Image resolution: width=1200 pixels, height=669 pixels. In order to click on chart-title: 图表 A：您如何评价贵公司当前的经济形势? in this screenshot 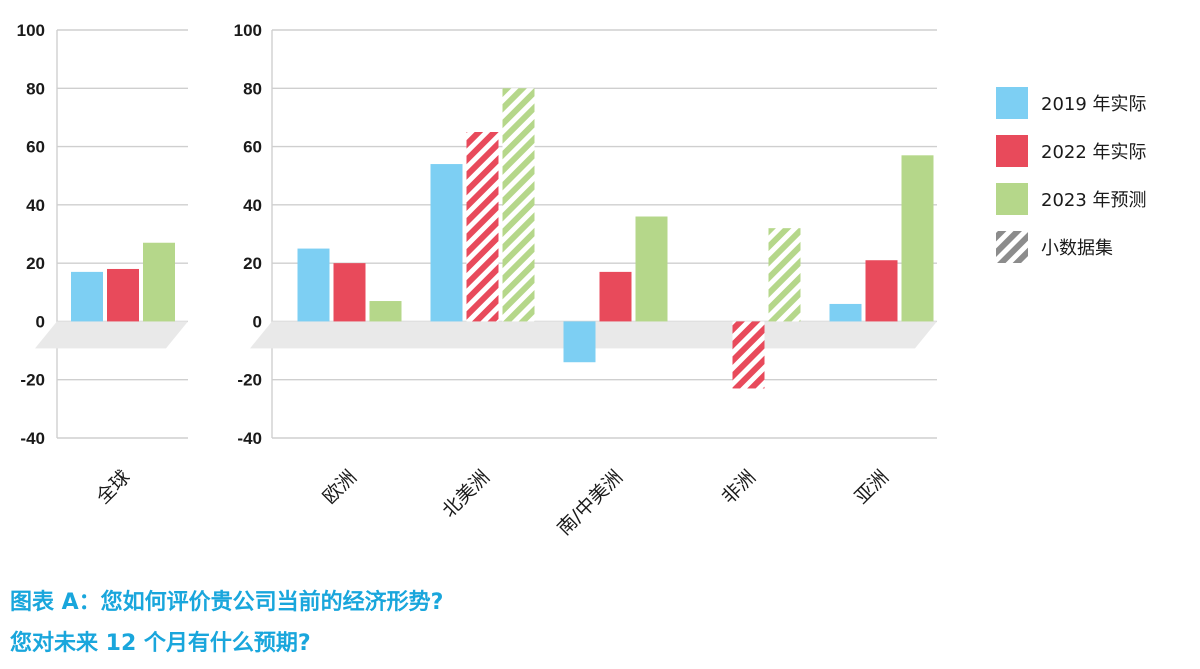, I will do `click(227, 602)`.